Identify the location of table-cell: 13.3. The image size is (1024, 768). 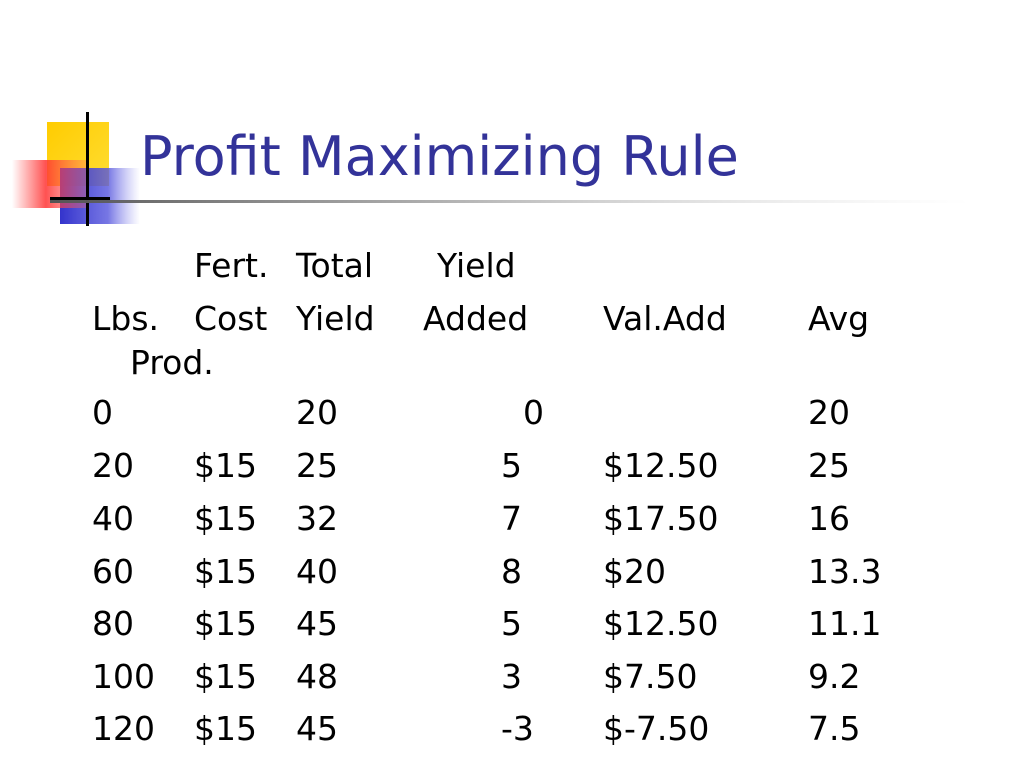
(845, 571).